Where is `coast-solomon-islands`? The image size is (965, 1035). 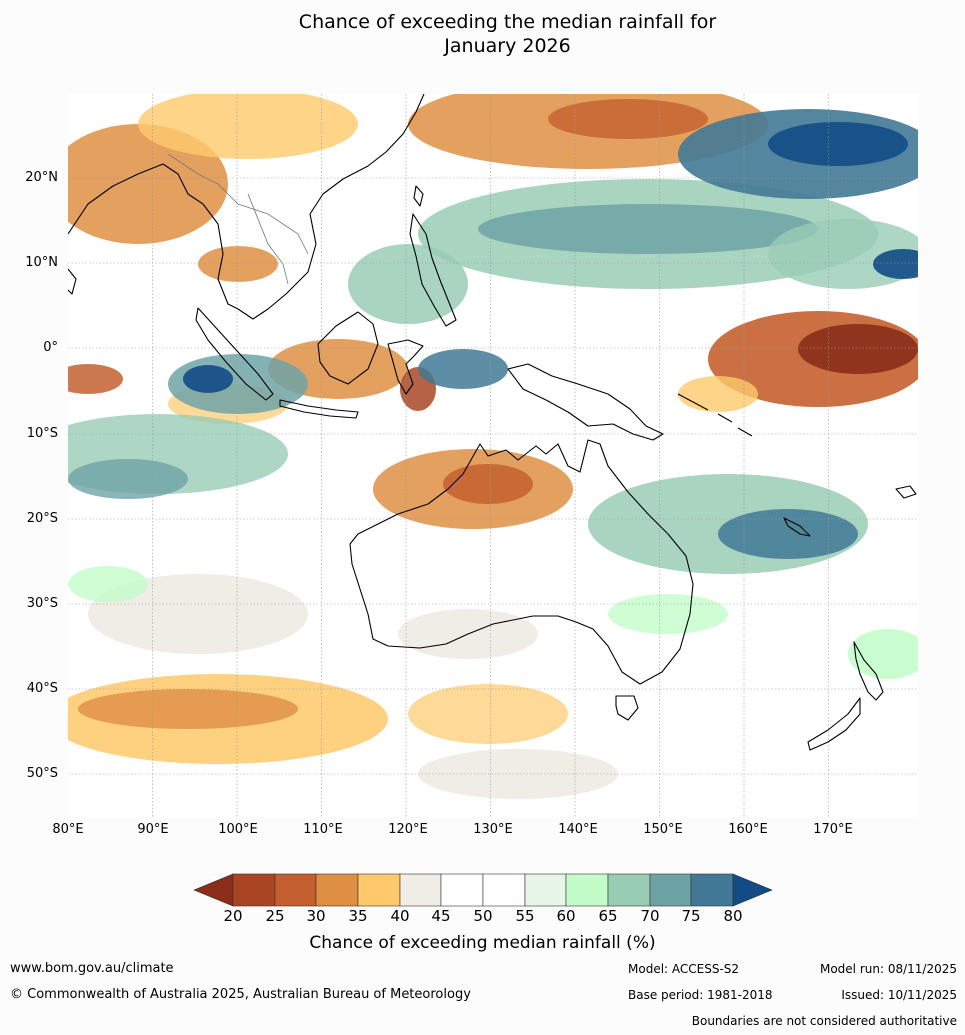 coast-solomon-islands is located at coordinates (715, 415).